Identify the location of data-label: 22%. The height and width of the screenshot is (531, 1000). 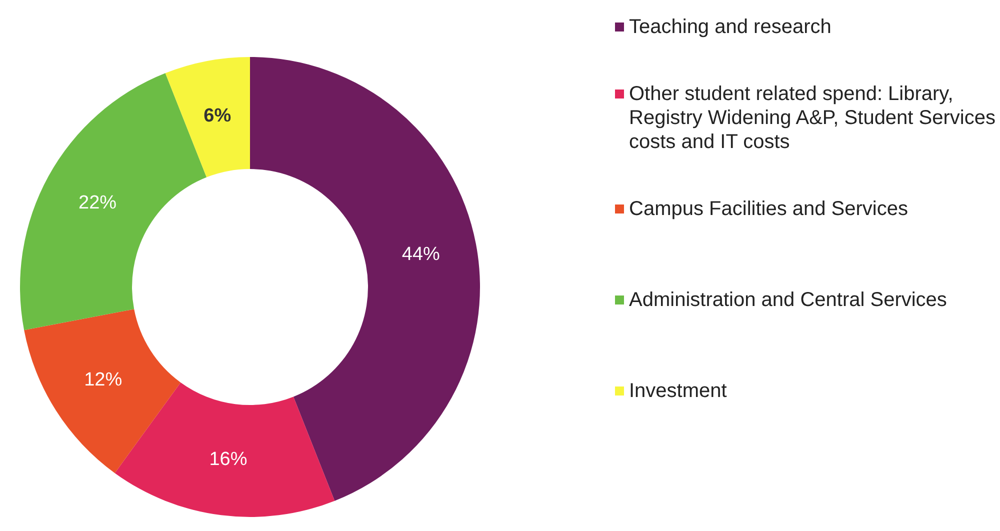
(97, 203).